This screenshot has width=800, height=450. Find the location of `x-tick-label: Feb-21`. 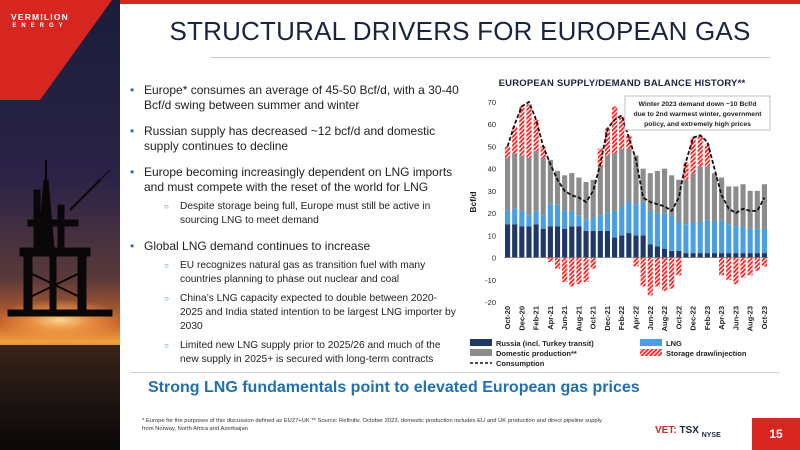

x-tick-label: Feb-21 is located at coordinates (536, 318).